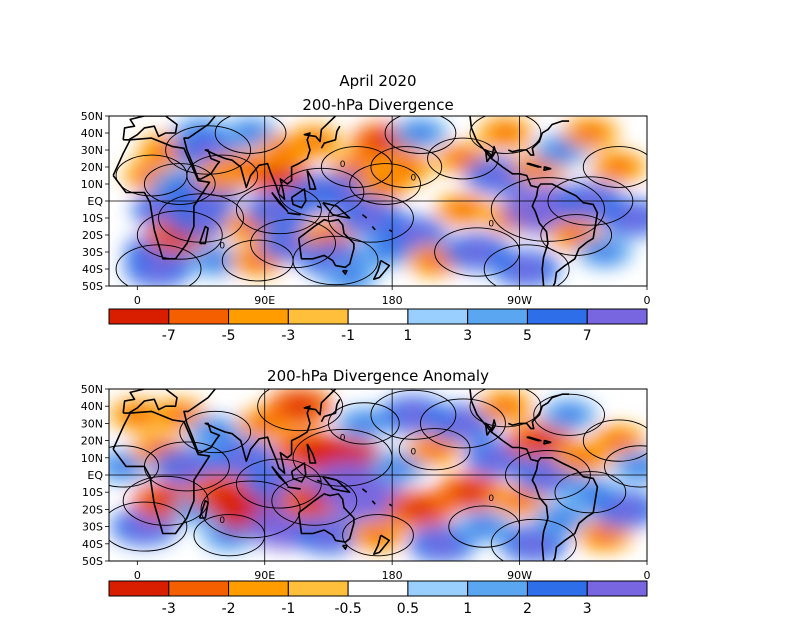 This screenshot has height=618, width=800. I want to click on colorbar-label: 2, so click(527, 609).